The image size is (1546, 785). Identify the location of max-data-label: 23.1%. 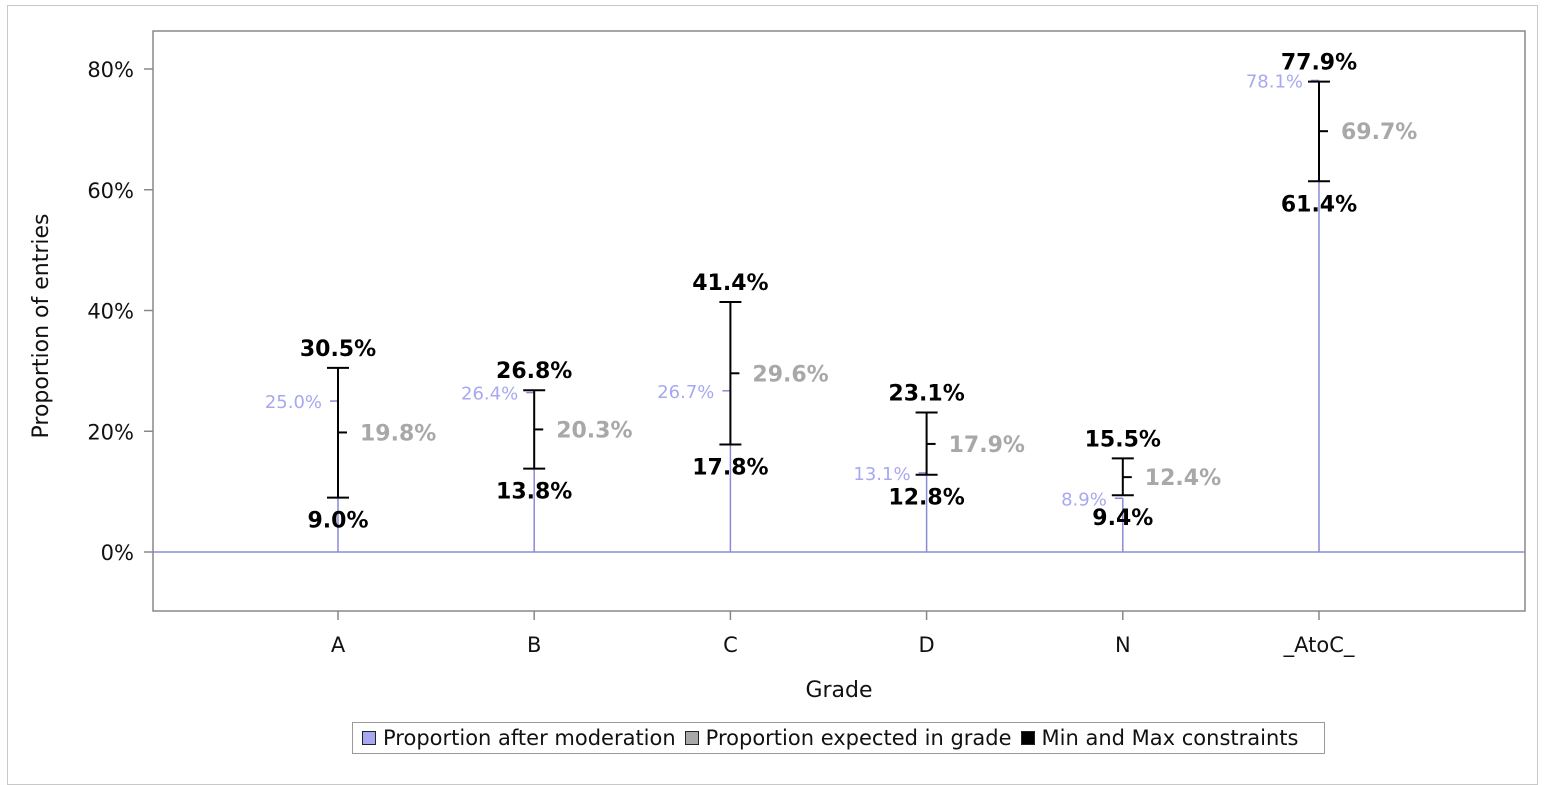
(926, 394).